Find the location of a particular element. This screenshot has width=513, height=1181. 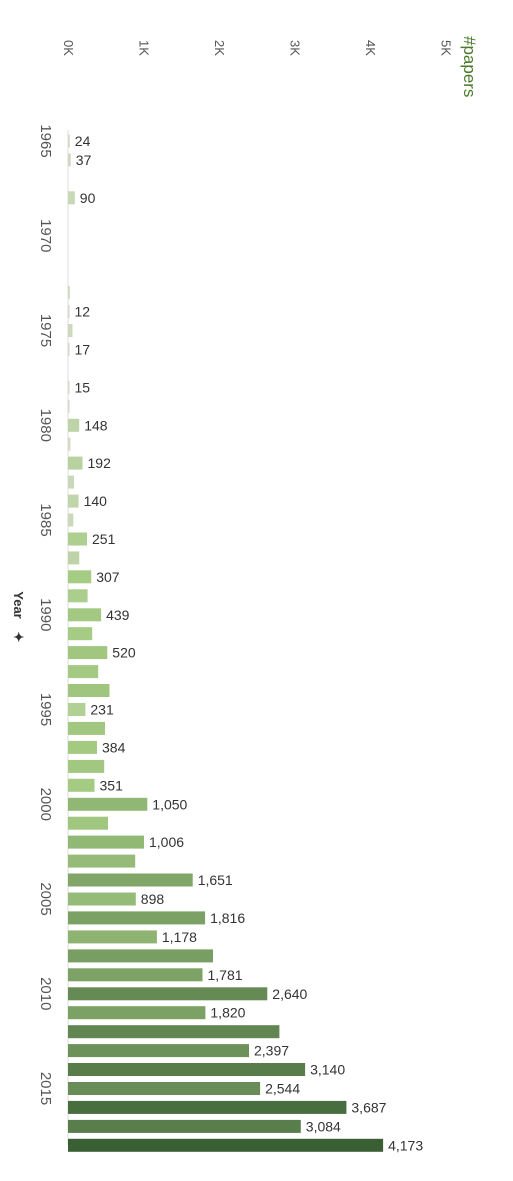

bar-value-label: 140 is located at coordinates (96, 501).